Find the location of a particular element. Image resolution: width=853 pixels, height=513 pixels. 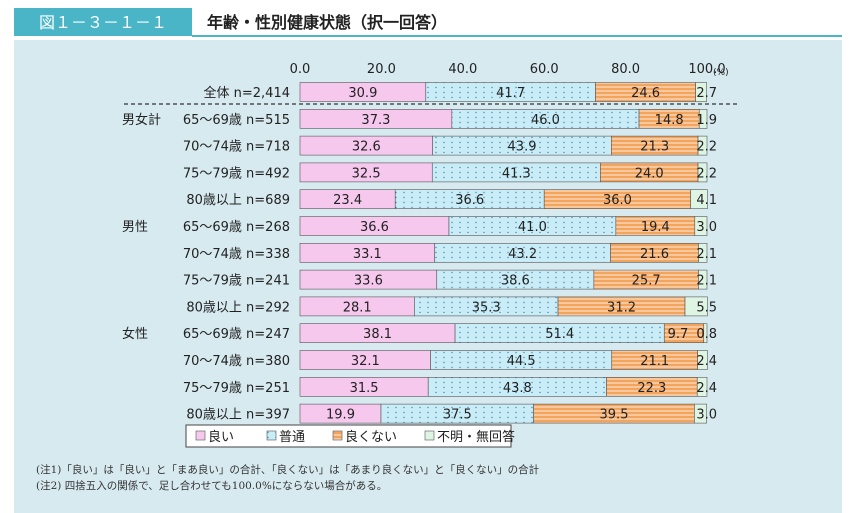

bar-value-label: 9.7 is located at coordinates (678, 334).